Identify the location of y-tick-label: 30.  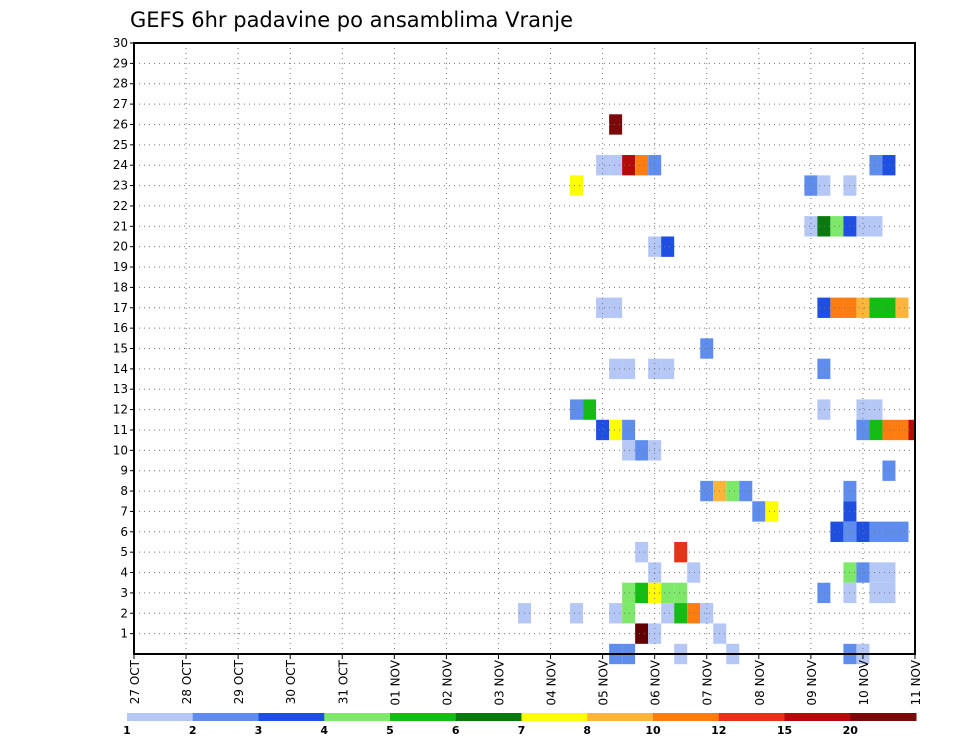
(120, 43).